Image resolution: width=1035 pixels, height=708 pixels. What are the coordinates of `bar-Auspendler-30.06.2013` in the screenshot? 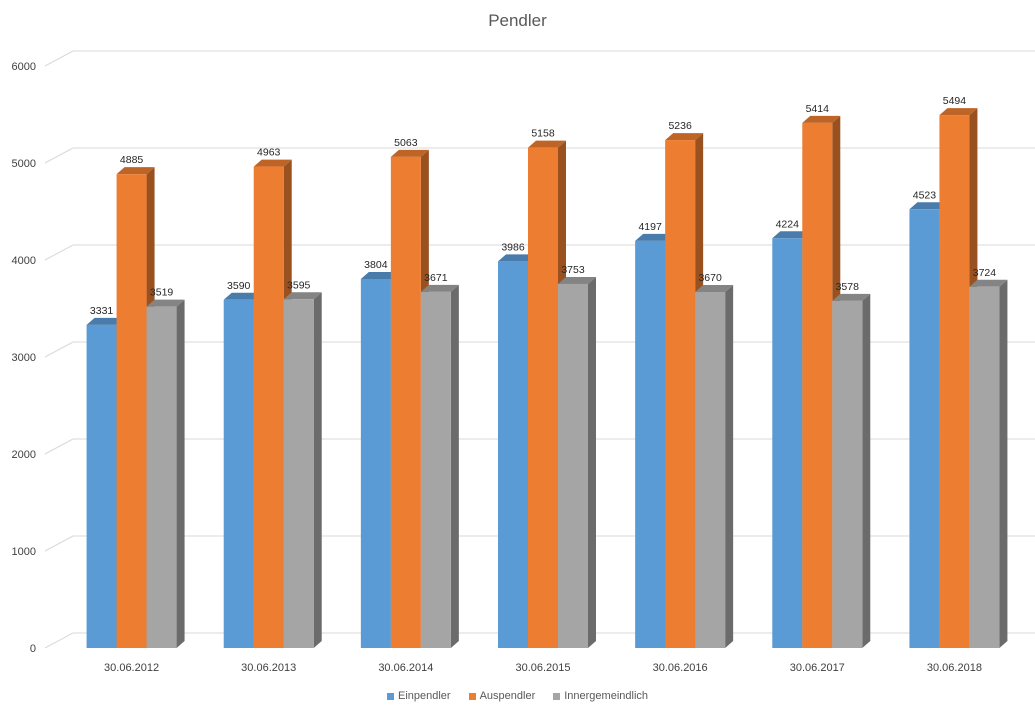 It's located at (268, 407).